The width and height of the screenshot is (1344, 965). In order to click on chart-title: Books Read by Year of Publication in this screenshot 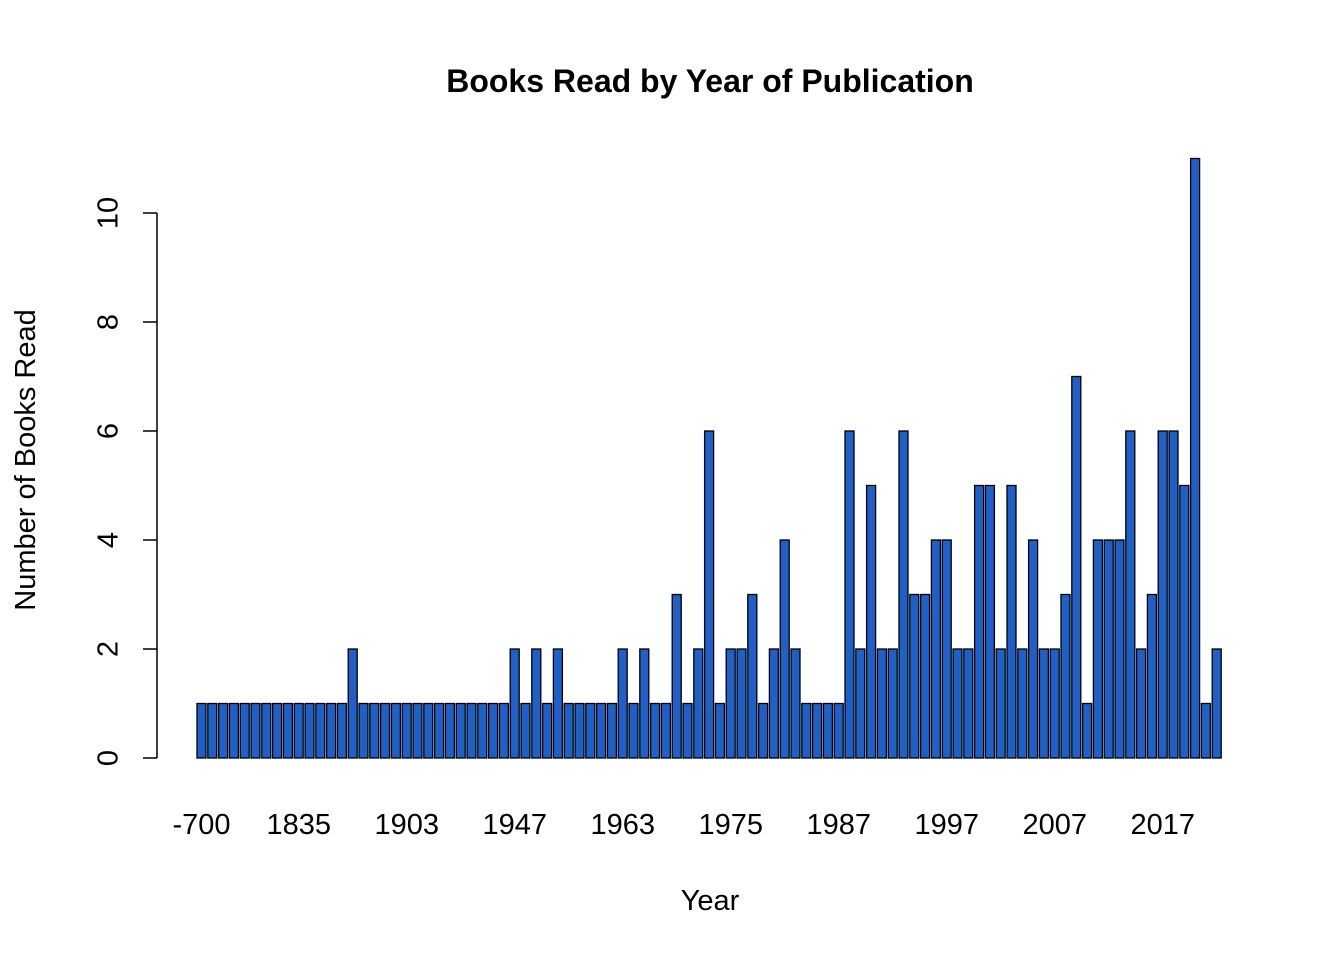, I will do `click(710, 81)`.